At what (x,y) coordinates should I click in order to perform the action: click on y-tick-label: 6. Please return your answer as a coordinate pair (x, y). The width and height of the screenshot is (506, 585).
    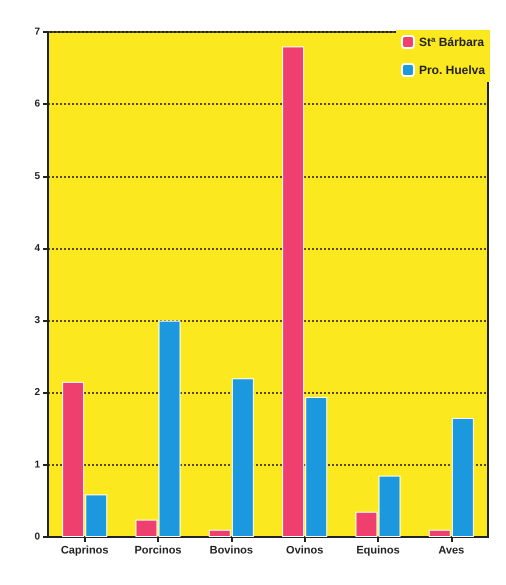
    Looking at the image, I should click on (37, 104).